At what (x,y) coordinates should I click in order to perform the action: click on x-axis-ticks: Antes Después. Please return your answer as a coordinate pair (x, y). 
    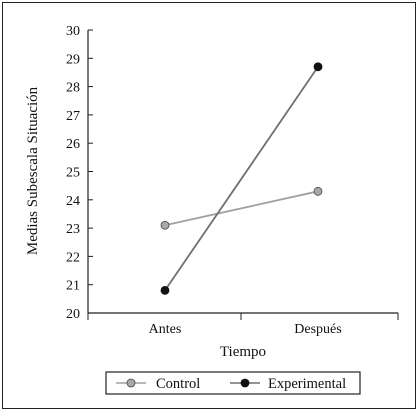
    Looking at the image, I should click on (243, 325).